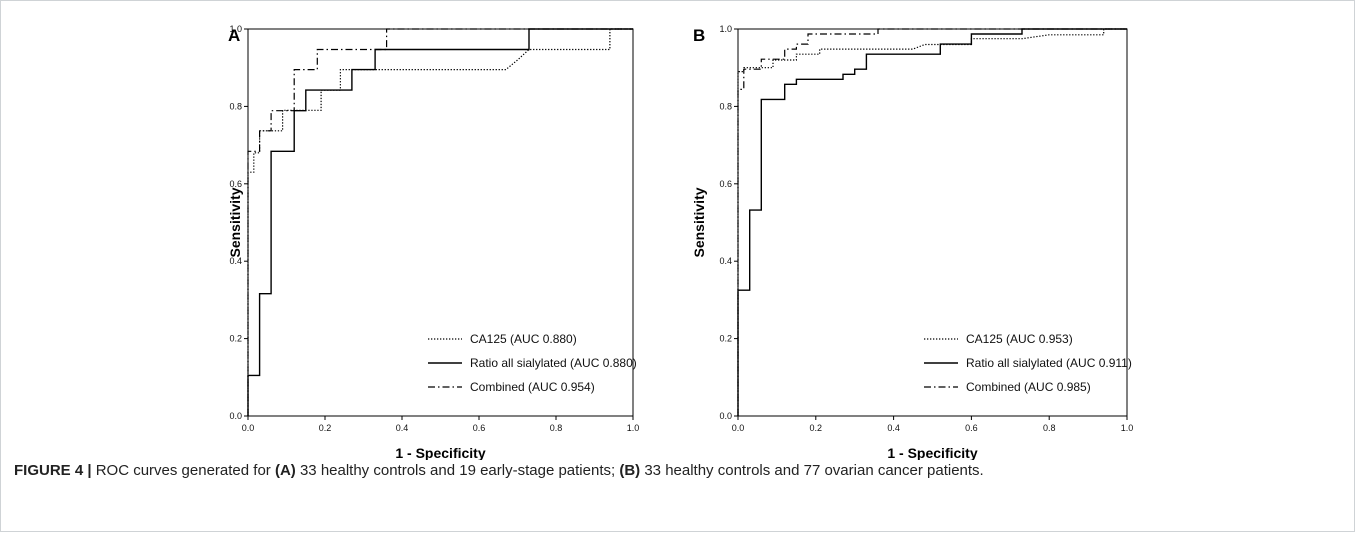  What do you see at coordinates (630, 470) in the screenshot?
I see `caption-tag-b: (B)` at bounding box center [630, 470].